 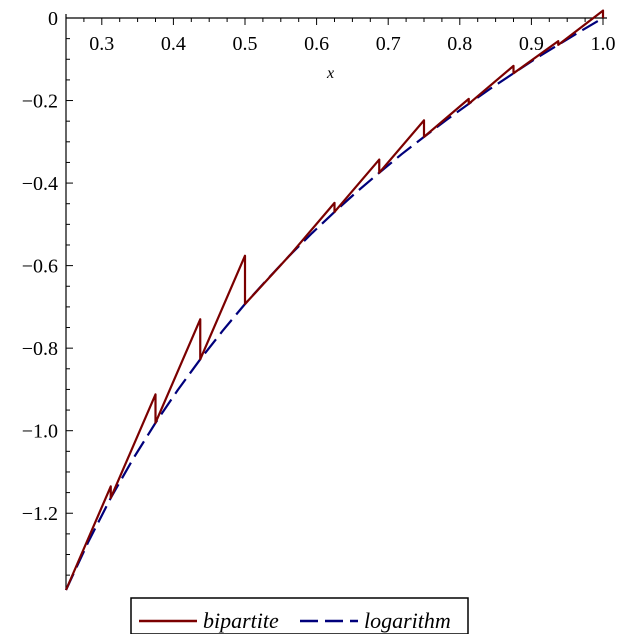 What do you see at coordinates (388, 44) in the screenshot?
I see `x-tick-label: 0.7` at bounding box center [388, 44].